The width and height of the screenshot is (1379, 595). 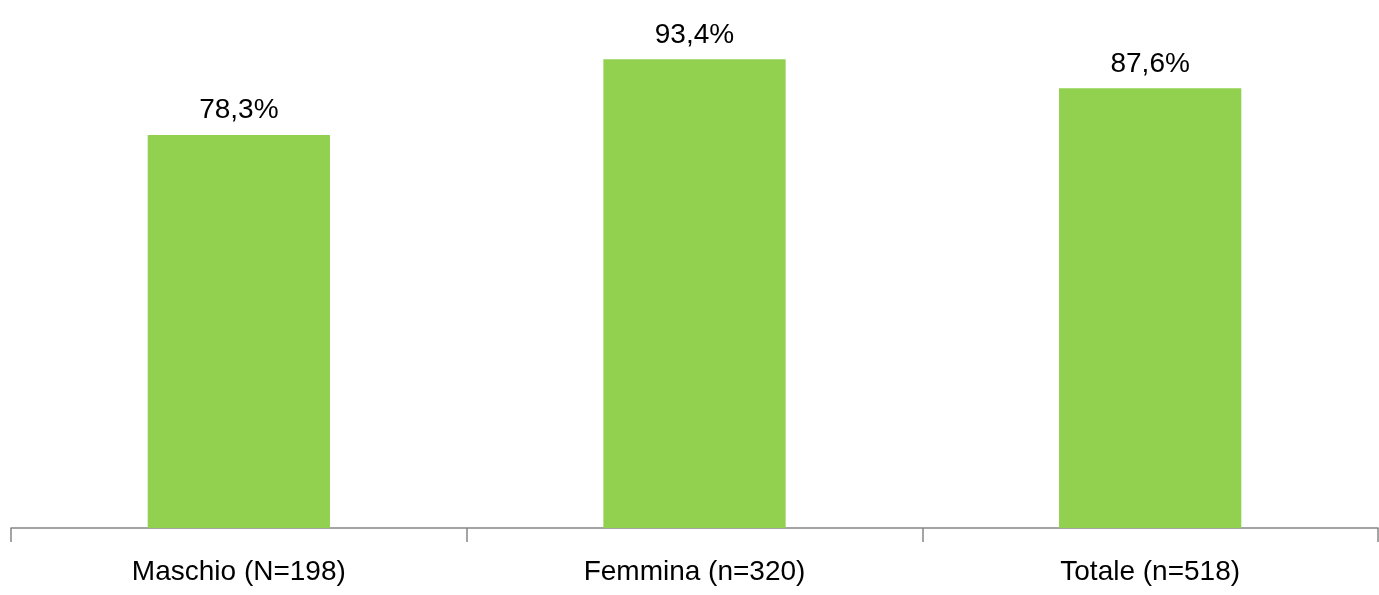 I want to click on x-tick-label: Femmina (n=320), so click(x=694, y=570).